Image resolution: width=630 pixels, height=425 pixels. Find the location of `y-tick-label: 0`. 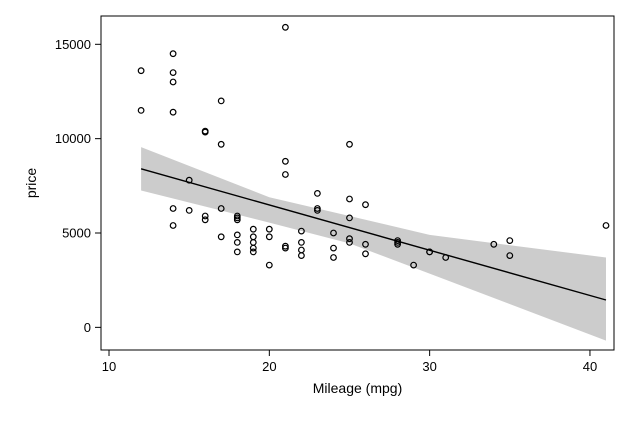

y-tick-label: 0 is located at coordinates (87, 327).